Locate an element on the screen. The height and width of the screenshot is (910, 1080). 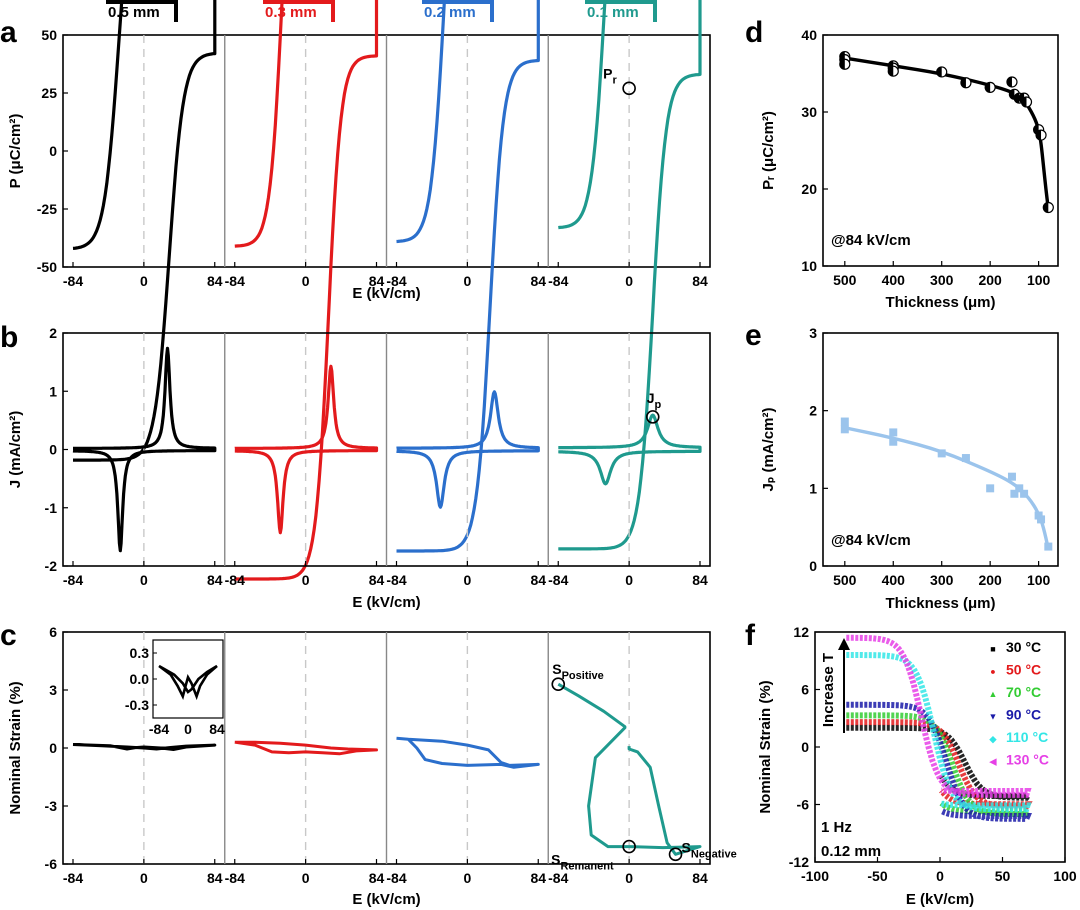
panel-letter-a: a is located at coordinates (8, 32).